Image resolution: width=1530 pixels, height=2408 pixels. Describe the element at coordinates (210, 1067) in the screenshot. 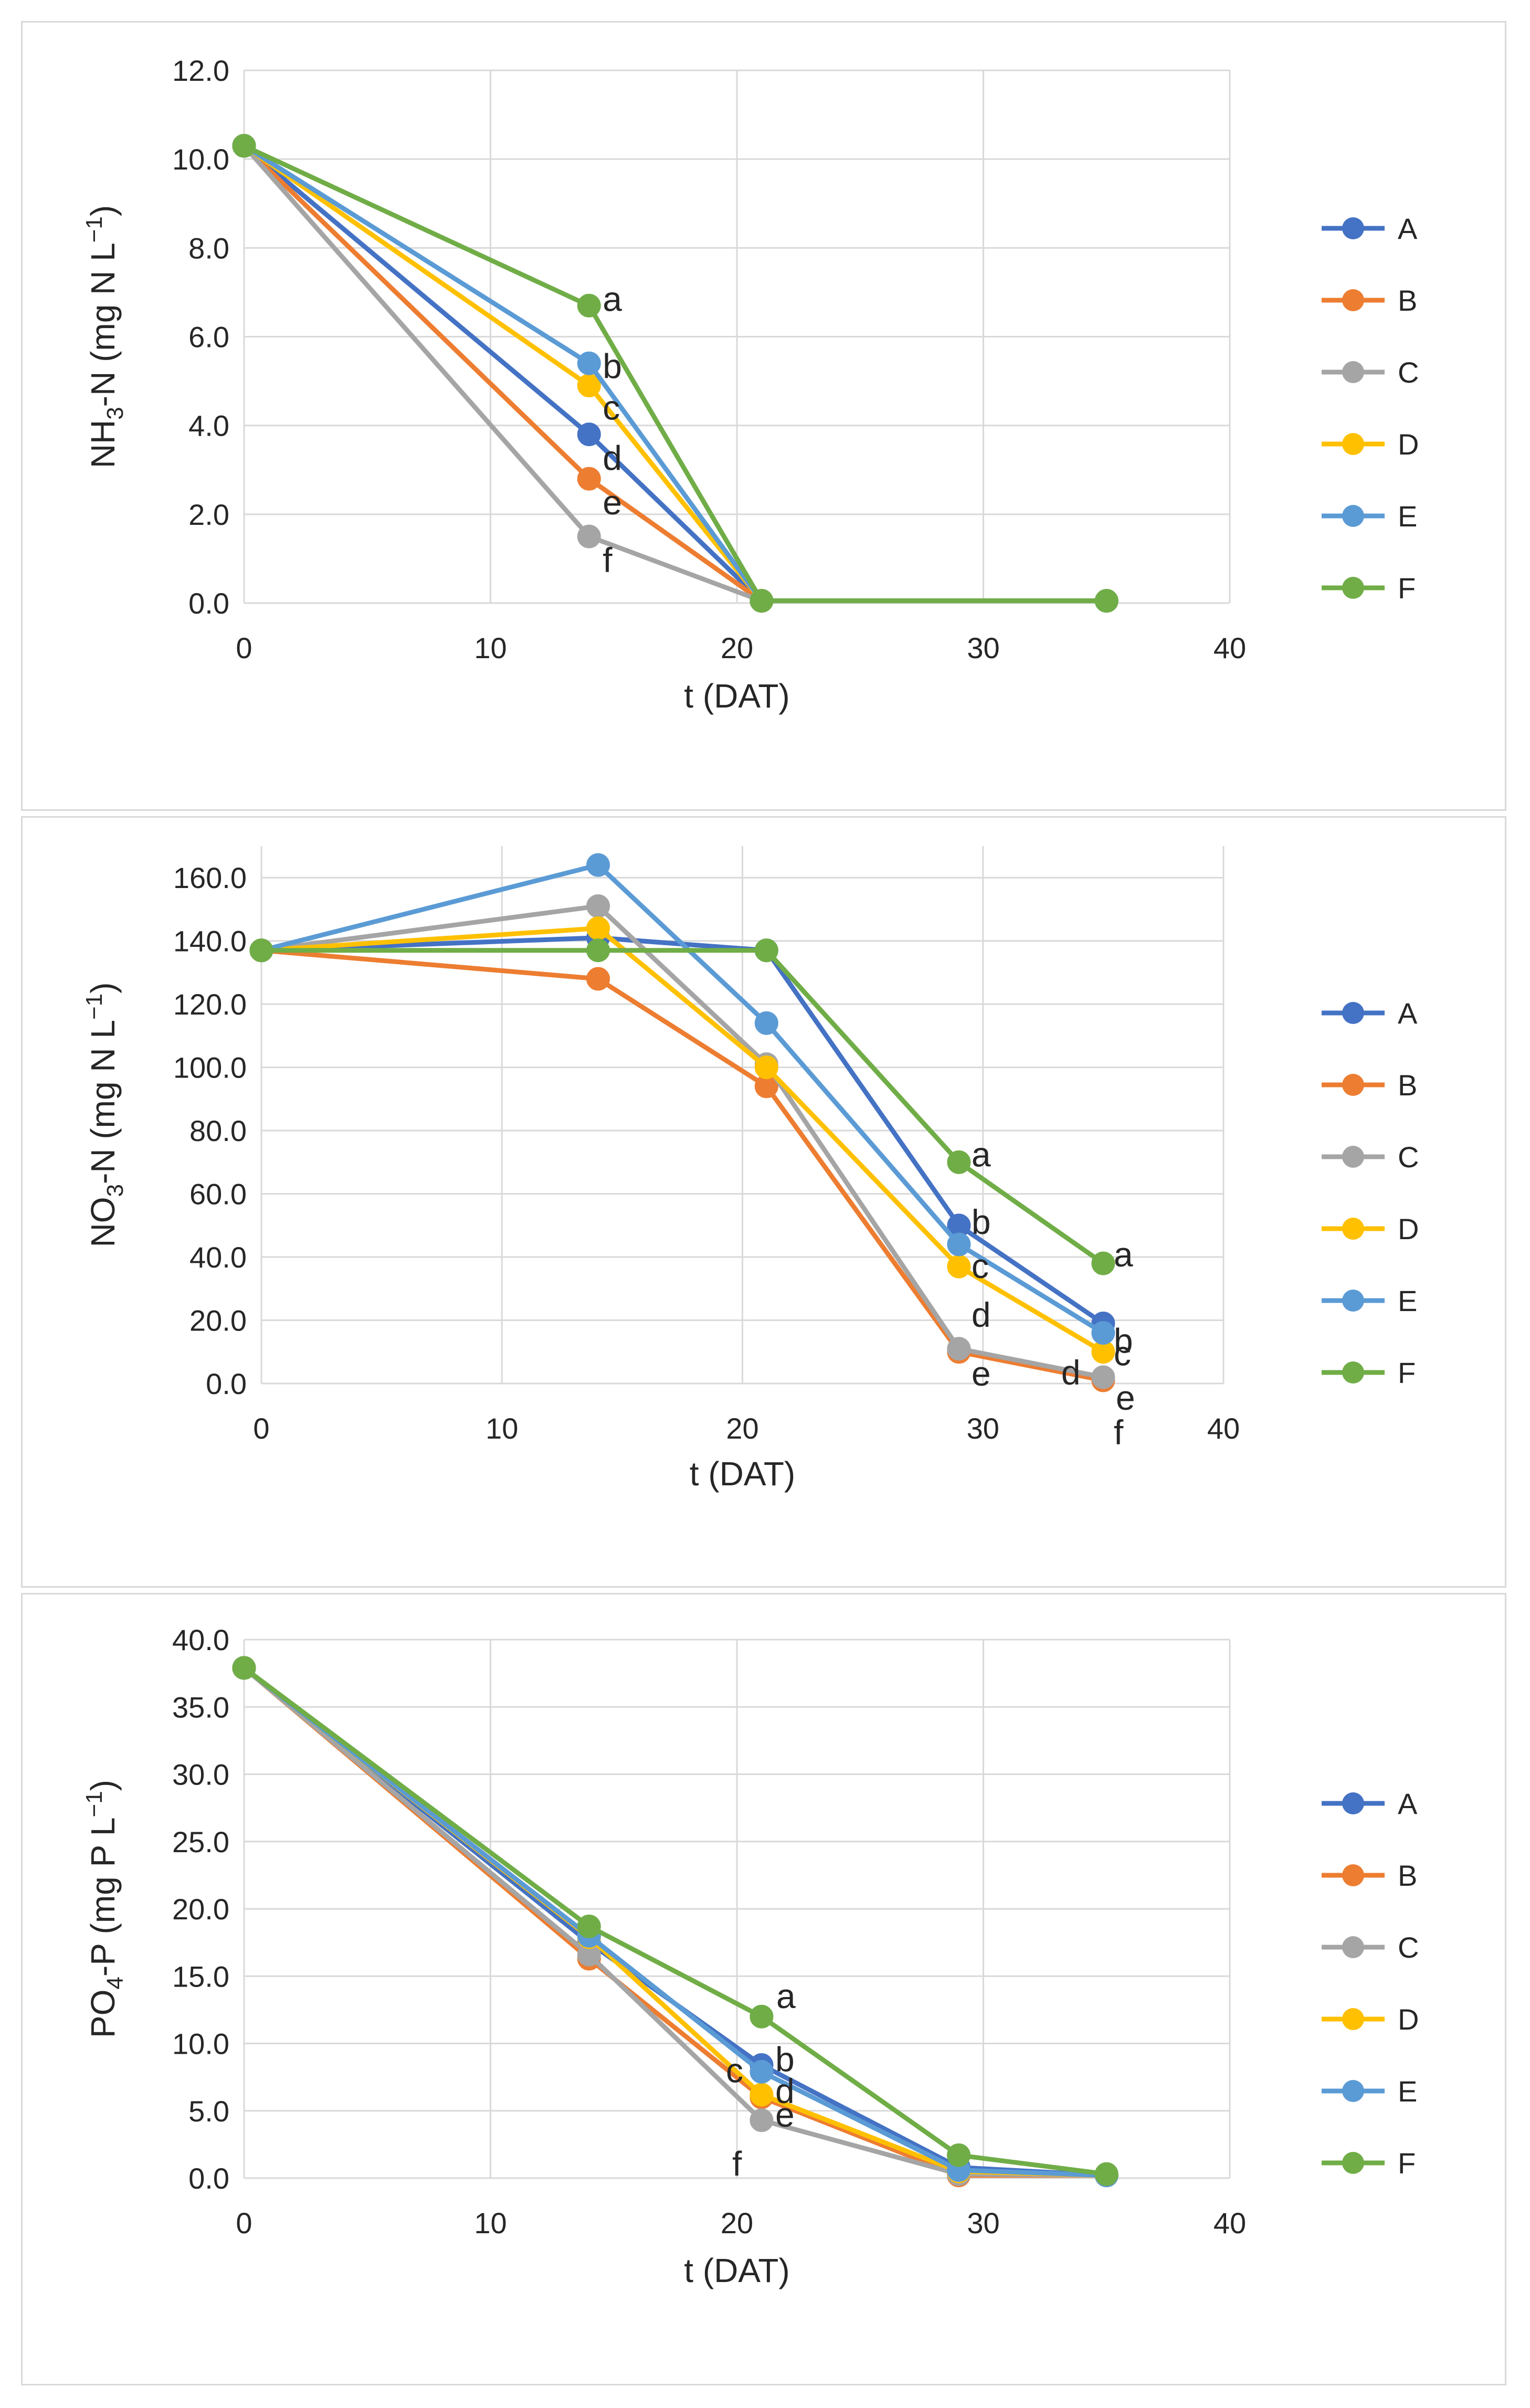

I see `y-tick-label: 100.0` at that location.